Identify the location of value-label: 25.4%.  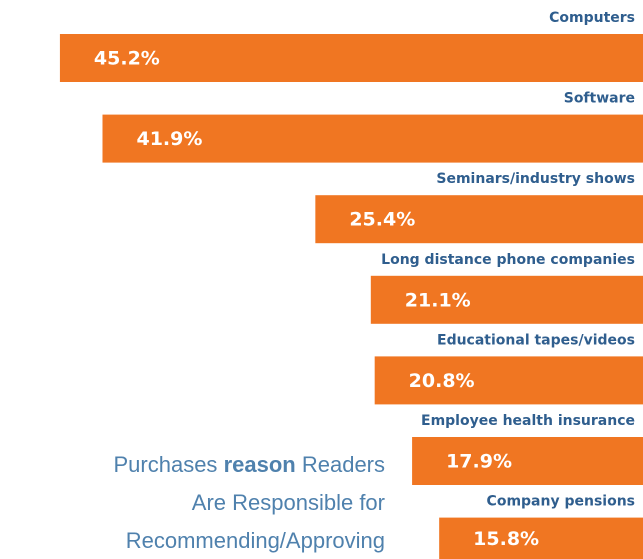
(382, 220).